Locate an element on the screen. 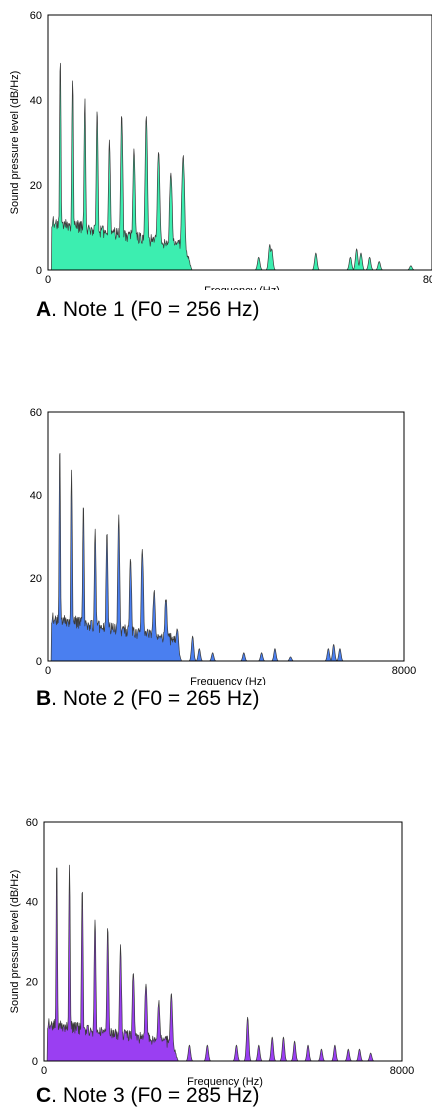 Image resolution: width=432 pixels, height=1109 pixels. caption-a: A. Note 1 (F0 = 256 Hz) is located at coordinates (148, 310).